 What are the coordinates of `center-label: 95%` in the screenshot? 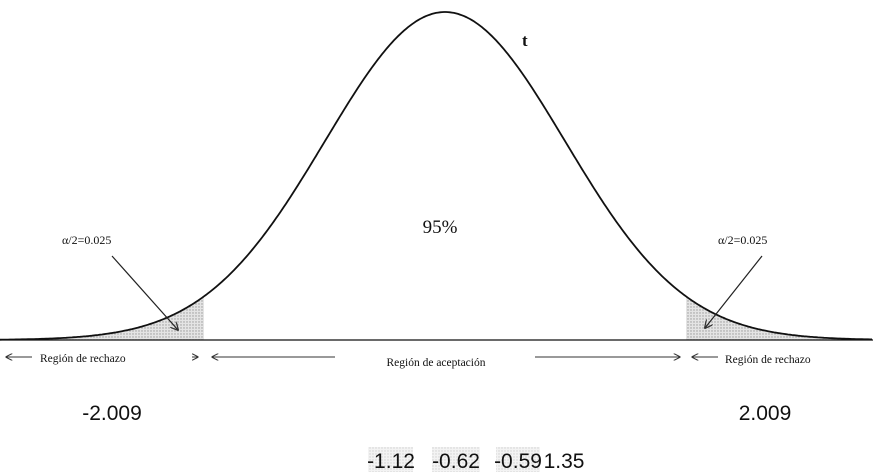 It's located at (440, 227).